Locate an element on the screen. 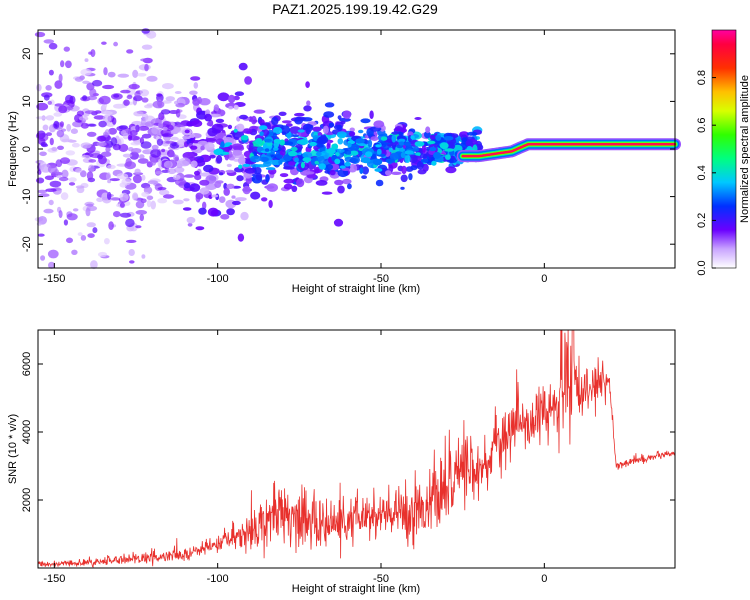  spectrogram-y-label: Frequency (Hz) is located at coordinates (13, 149).